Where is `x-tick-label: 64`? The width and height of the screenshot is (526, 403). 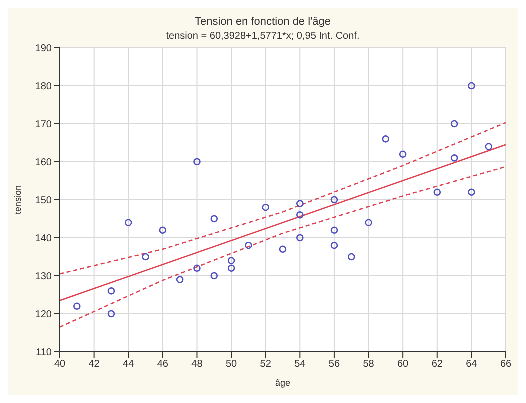 x-tick-label: 64 is located at coordinates (472, 364).